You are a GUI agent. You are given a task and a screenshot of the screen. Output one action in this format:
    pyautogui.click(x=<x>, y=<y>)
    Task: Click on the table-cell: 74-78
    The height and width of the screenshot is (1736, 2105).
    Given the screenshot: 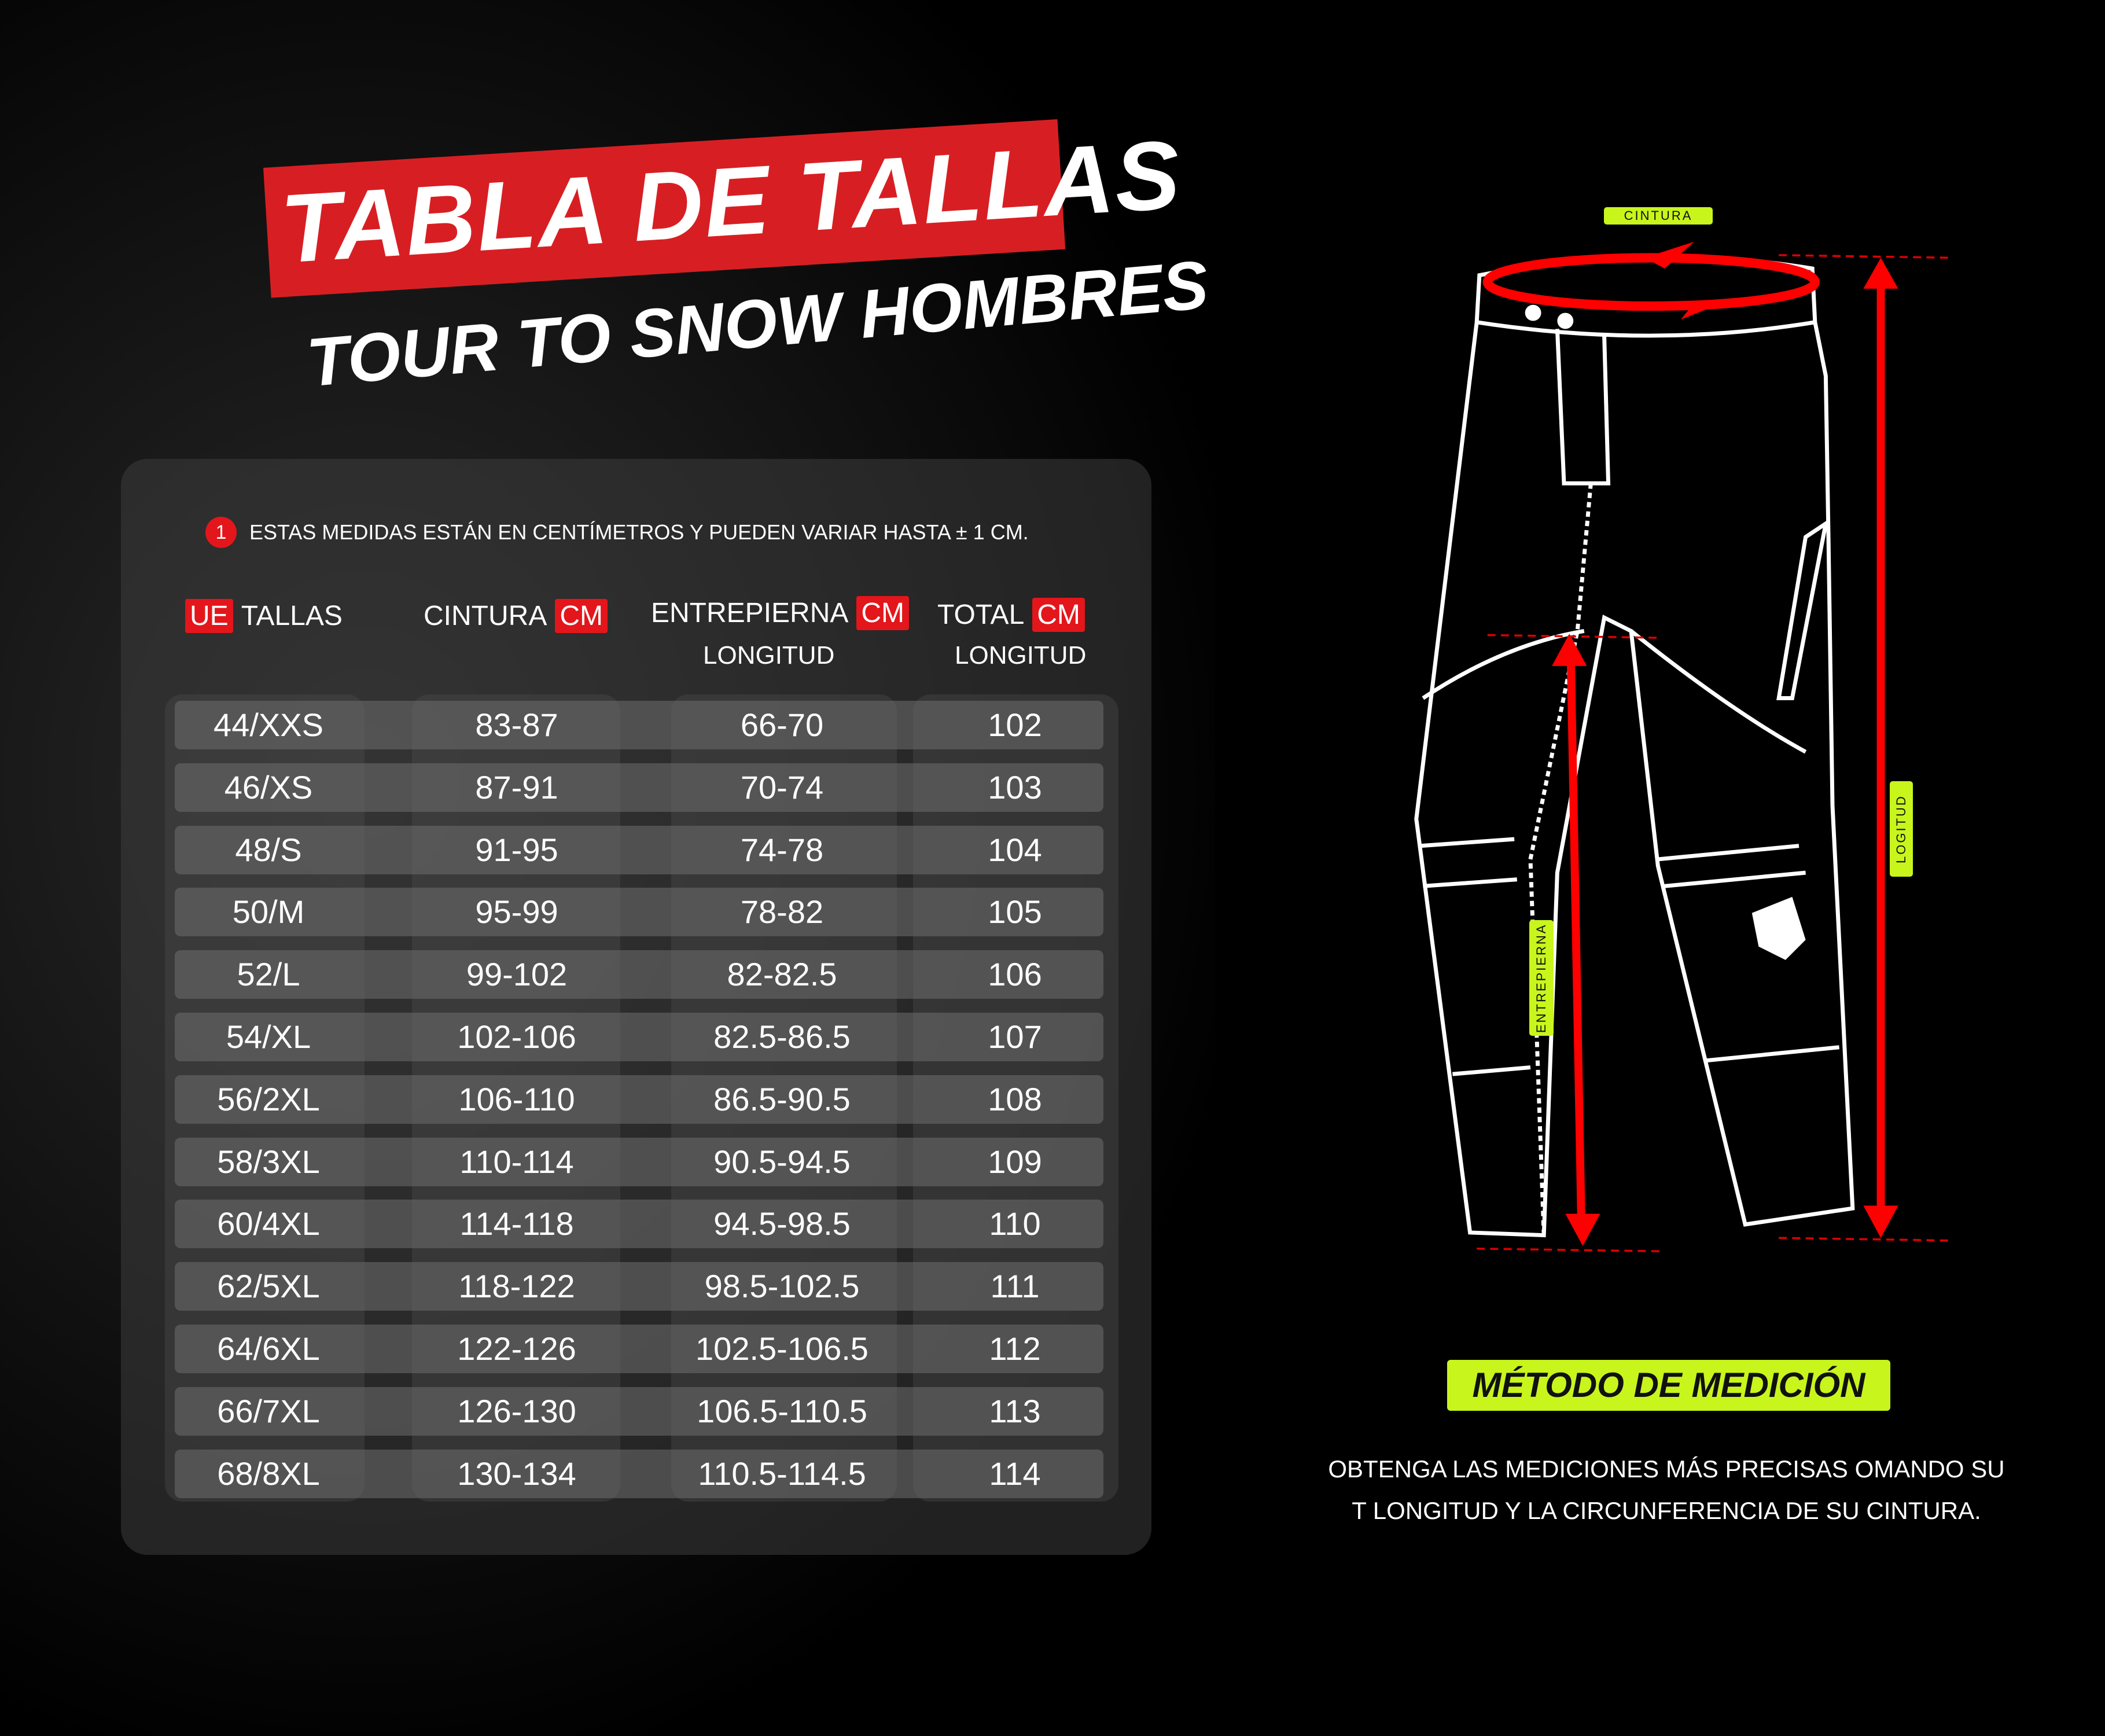 What is the action you would take?
    pyautogui.click(x=782, y=849)
    